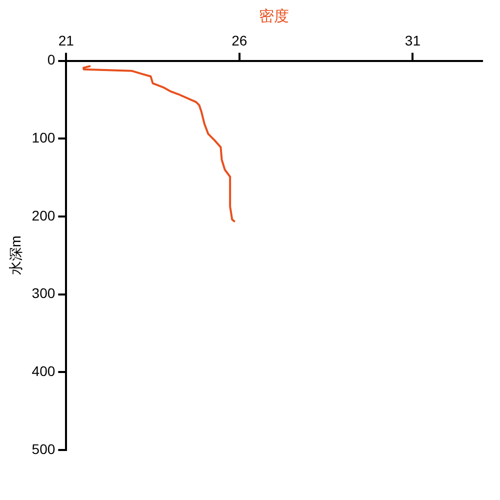 The width and height of the screenshot is (500, 500). What do you see at coordinates (66, 40) in the screenshot?
I see `x-tick-label: 21` at bounding box center [66, 40].